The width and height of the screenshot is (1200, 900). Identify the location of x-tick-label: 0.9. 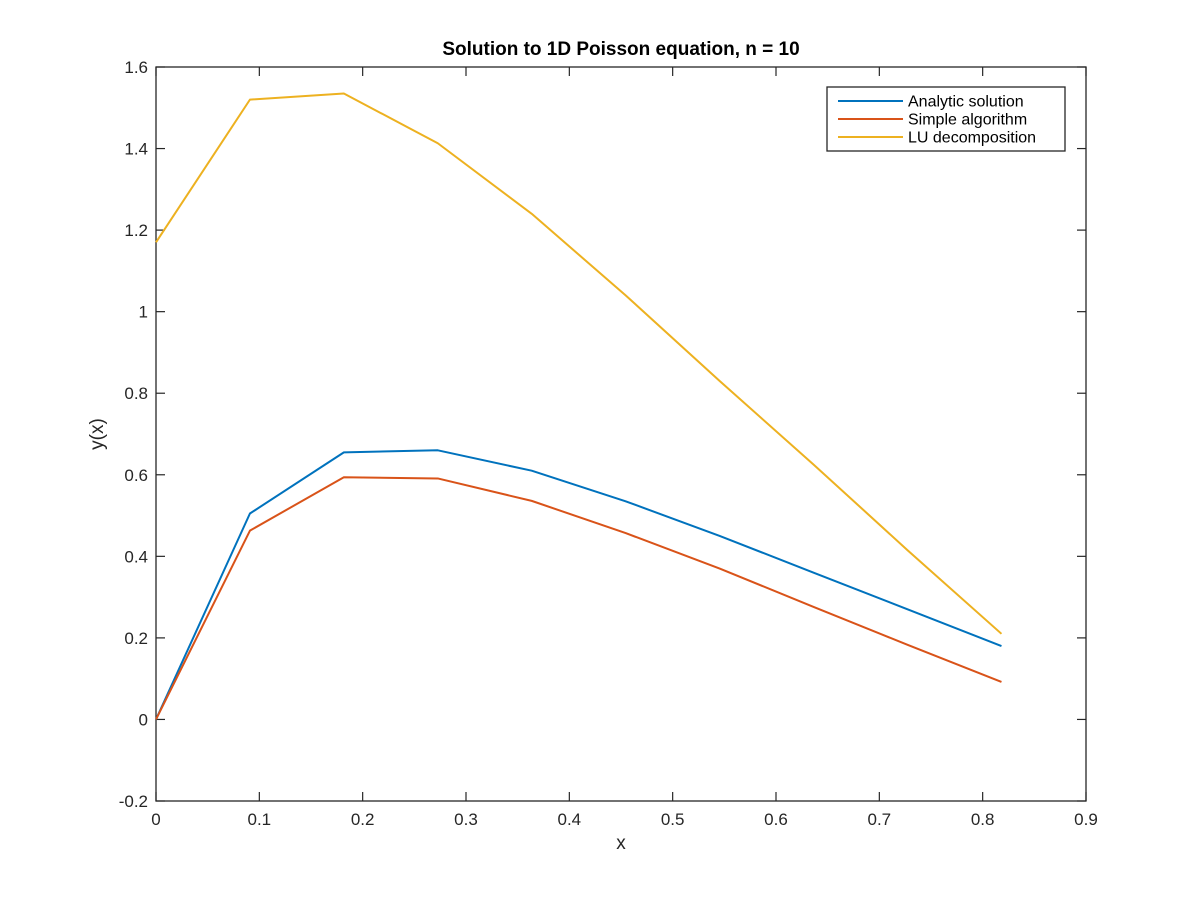
(1086, 819).